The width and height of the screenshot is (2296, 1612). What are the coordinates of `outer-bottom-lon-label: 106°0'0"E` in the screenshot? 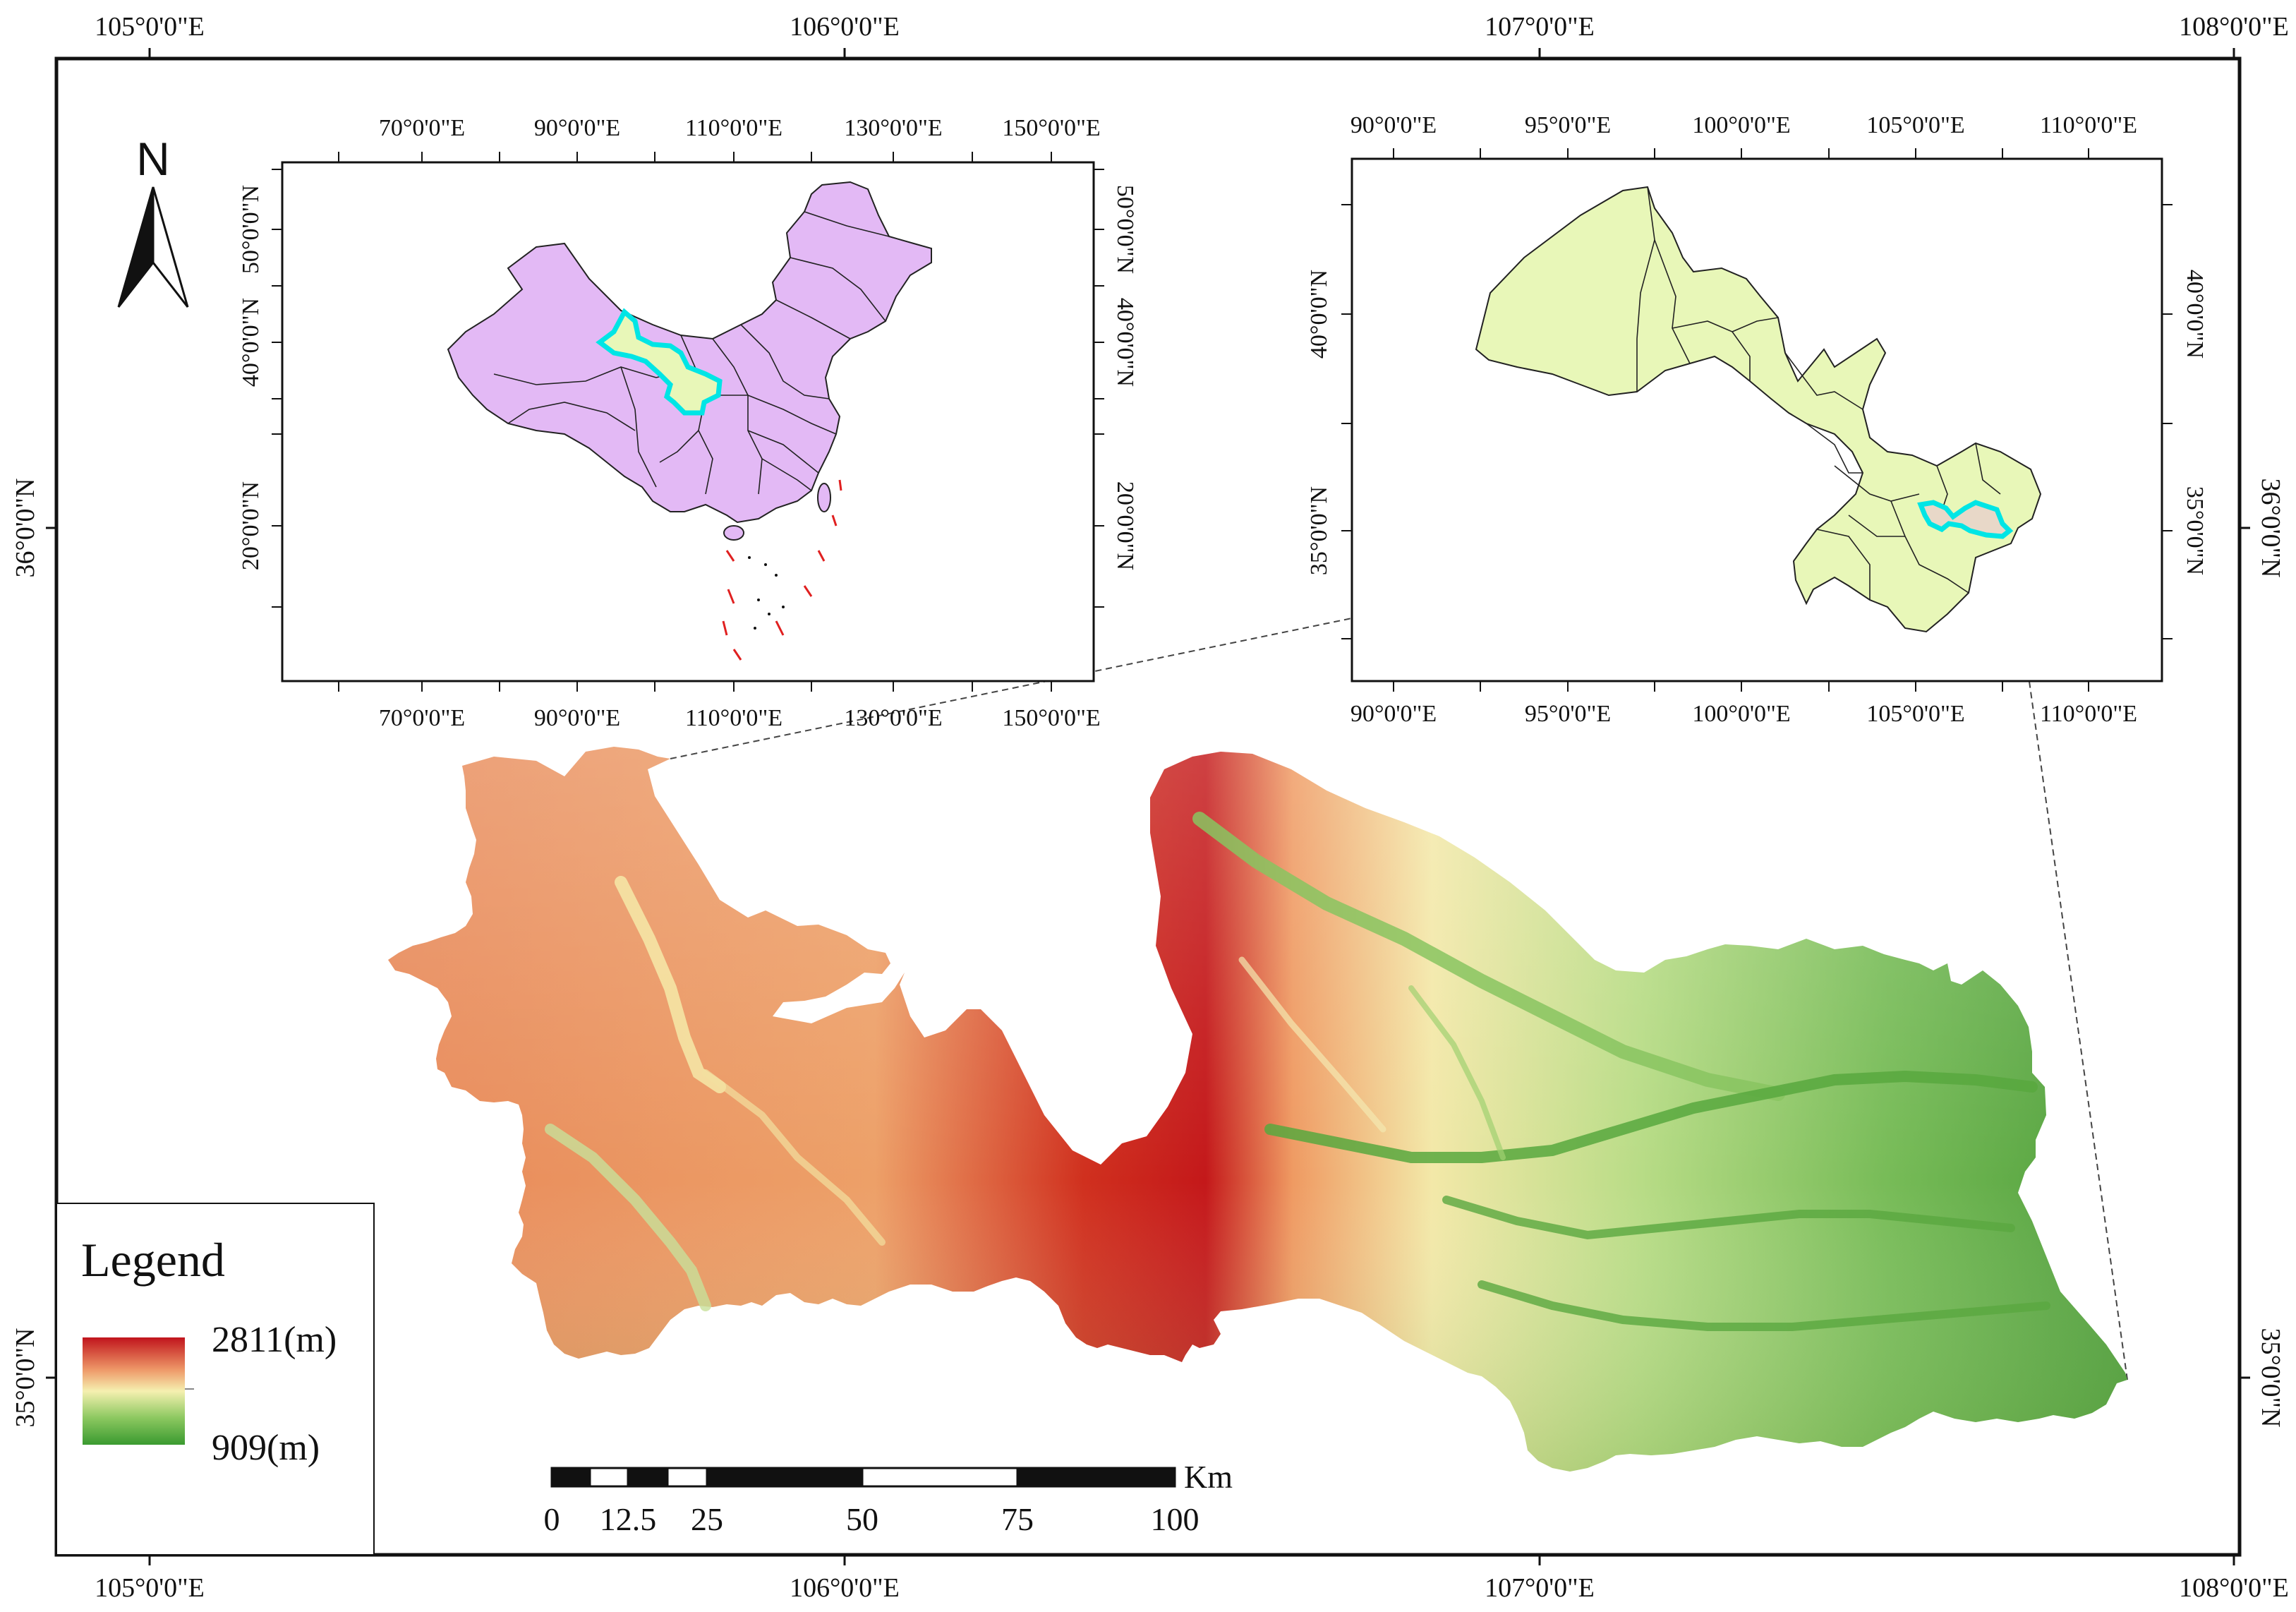 It's located at (845, 1588).